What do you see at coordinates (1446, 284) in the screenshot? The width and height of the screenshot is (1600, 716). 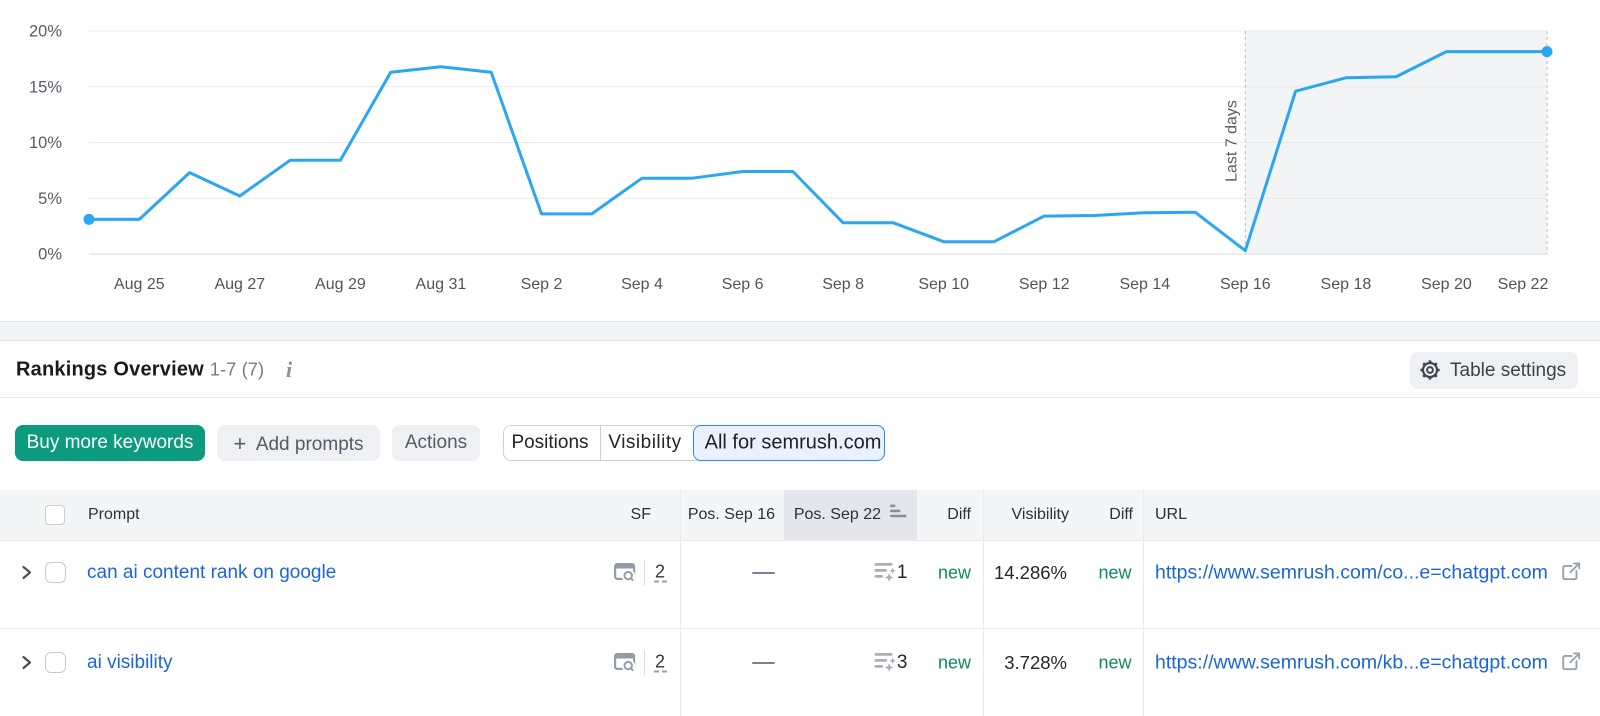 I see `svg-text: Sep 20` at bounding box center [1446, 284].